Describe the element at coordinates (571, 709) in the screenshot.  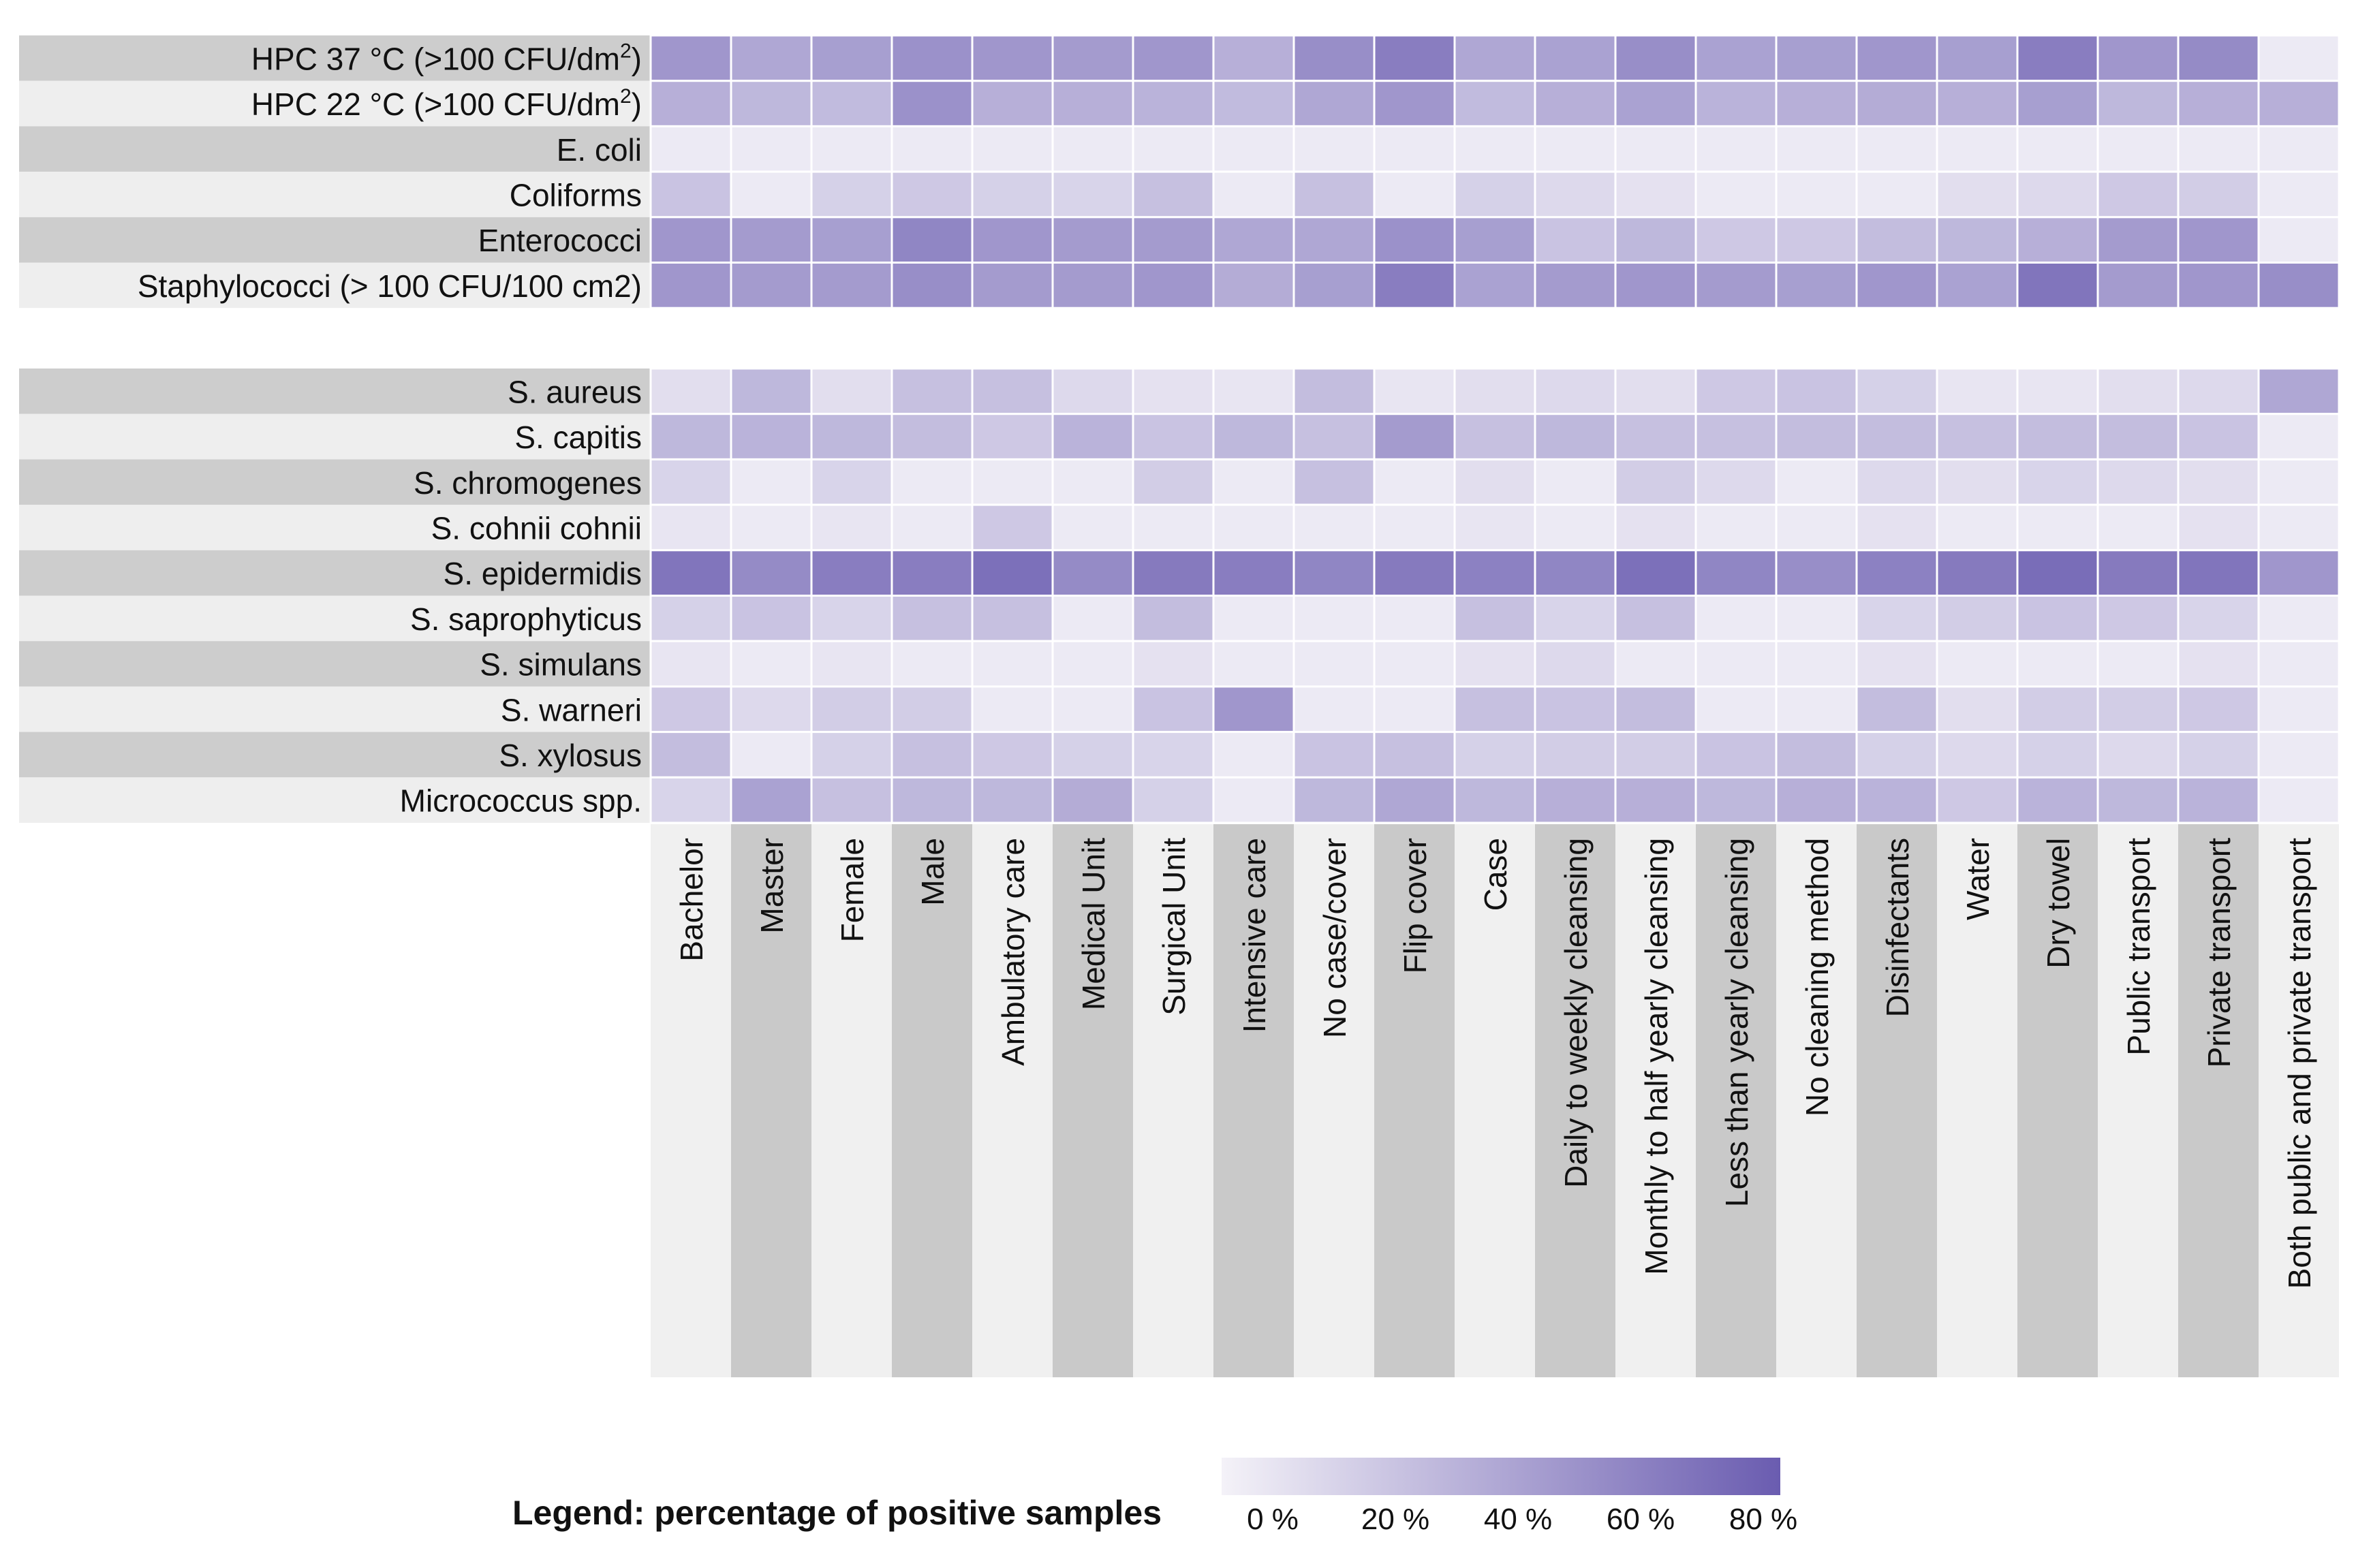
I see `row-label-s-warneri: S. warneri` at that location.